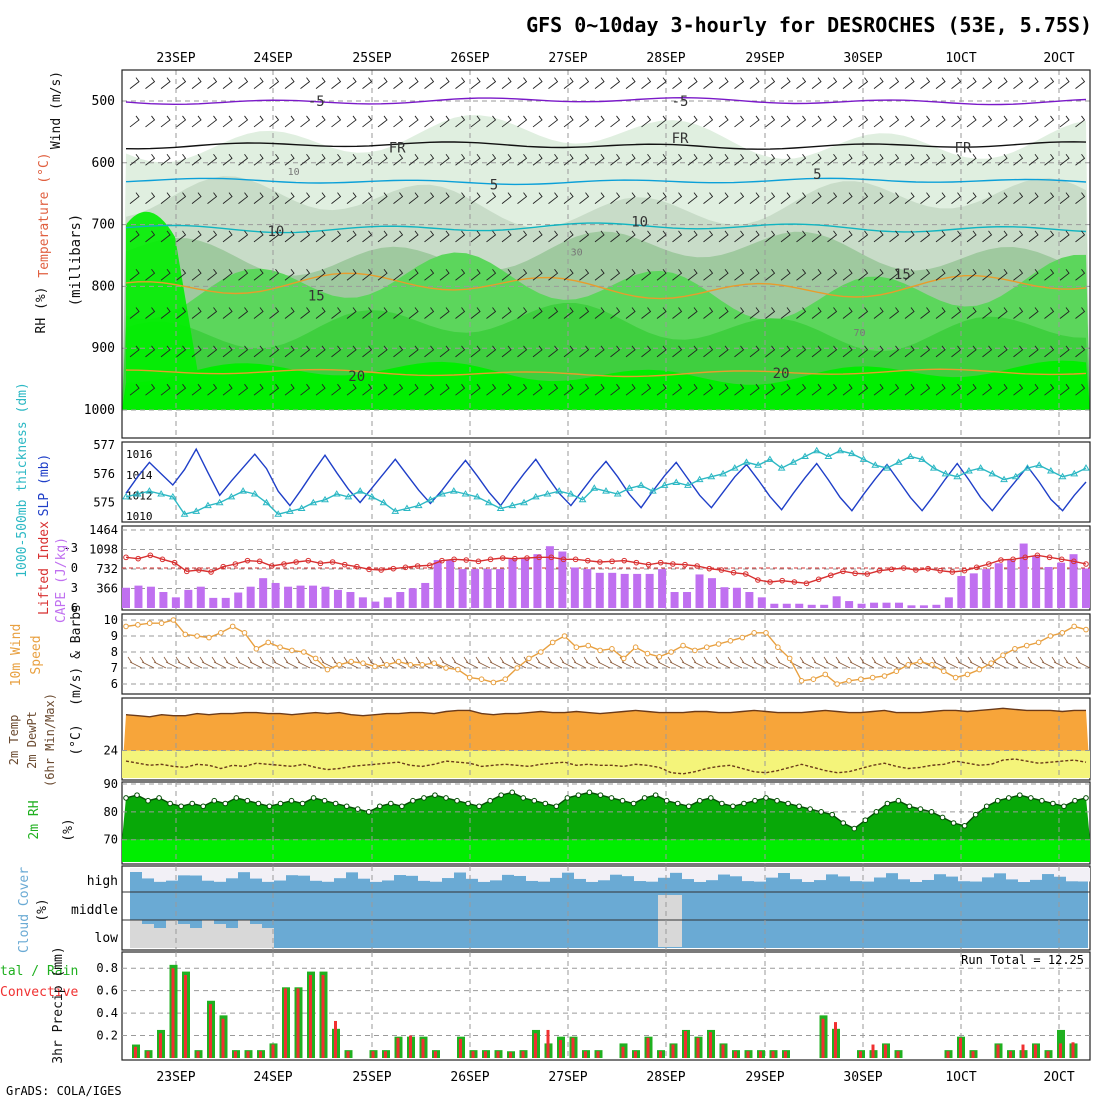 The width and height of the screenshot is (1100, 1100). I want to click on wind-tick-label: 9, so click(114, 636).